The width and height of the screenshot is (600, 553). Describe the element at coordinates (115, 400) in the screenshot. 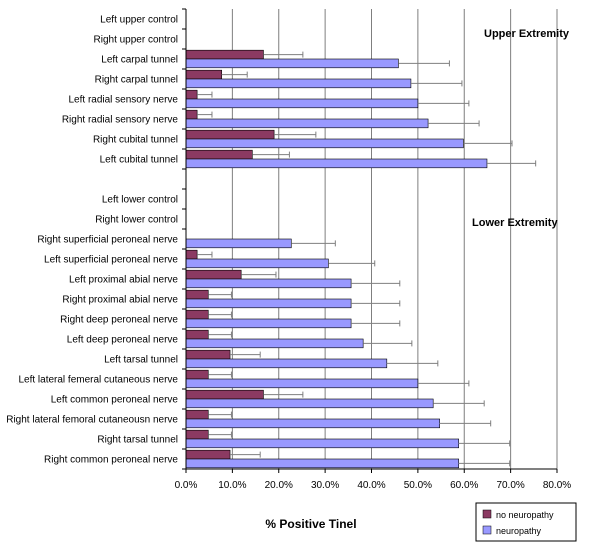

I see `category-label: Left common peroneal nerve` at that location.